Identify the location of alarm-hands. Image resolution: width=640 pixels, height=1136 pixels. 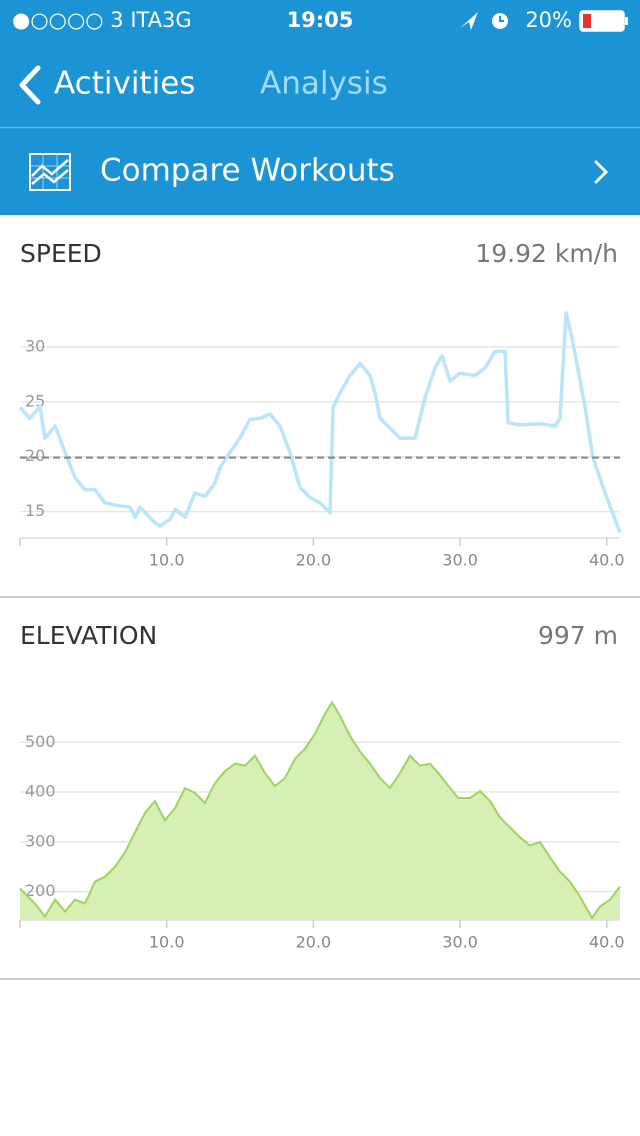
(501, 19).